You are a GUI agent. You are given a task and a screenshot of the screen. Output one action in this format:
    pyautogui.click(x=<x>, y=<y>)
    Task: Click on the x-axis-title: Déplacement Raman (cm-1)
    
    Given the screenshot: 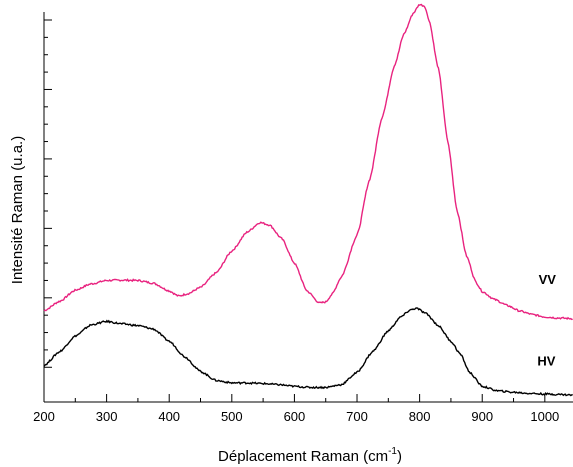 What is the action you would take?
    pyautogui.click(x=310, y=455)
    